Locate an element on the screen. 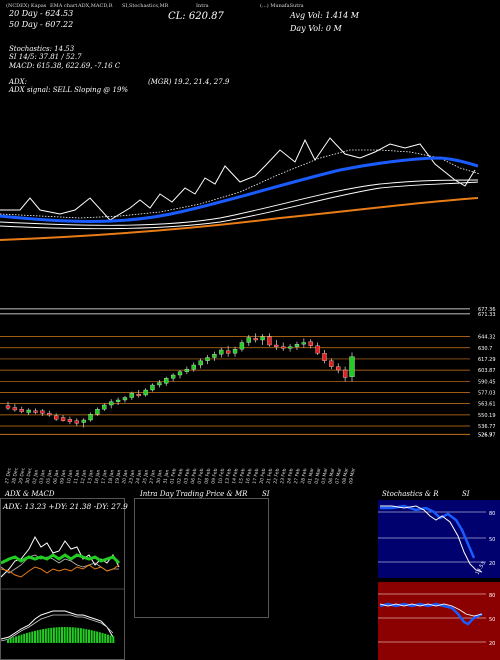 The image size is (500, 660). price-axis-label: 677.36 is located at coordinates (487, 310).